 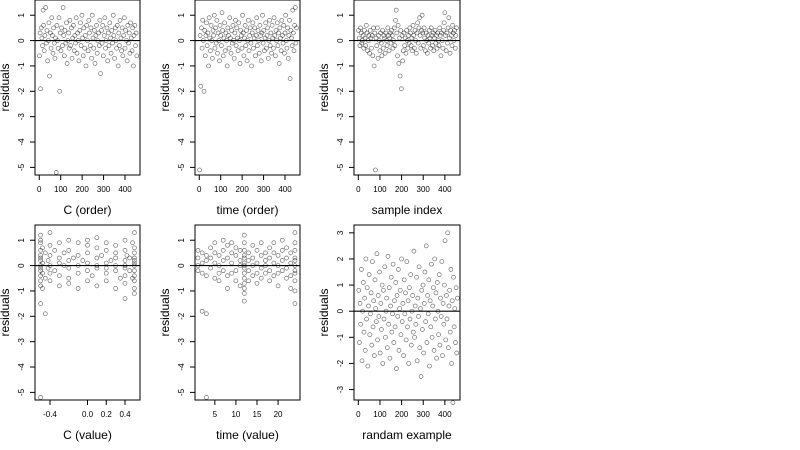 I want to click on y-tick-label: -3, so click(x=340, y=117).